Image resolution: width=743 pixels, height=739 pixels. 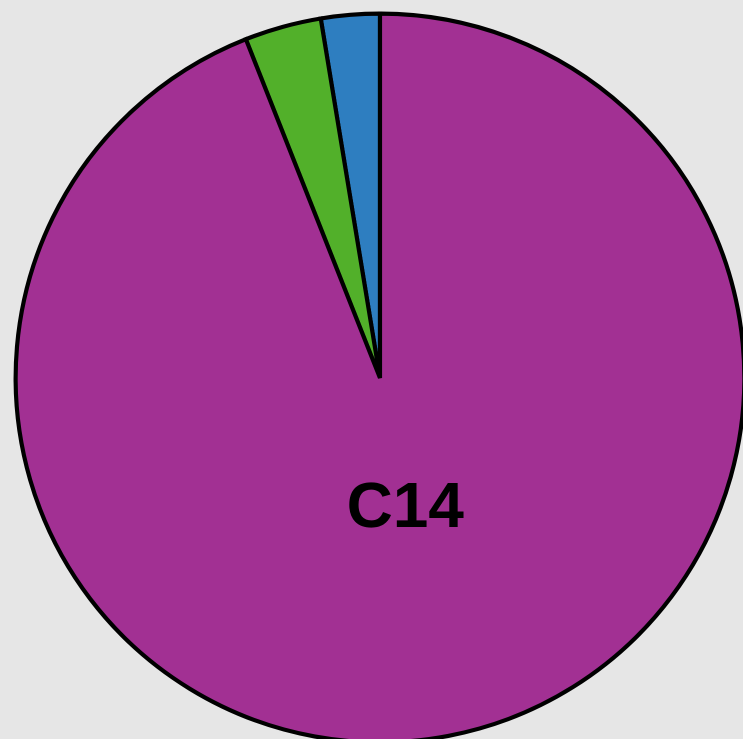 I want to click on slice-label: C14, so click(x=406, y=505).